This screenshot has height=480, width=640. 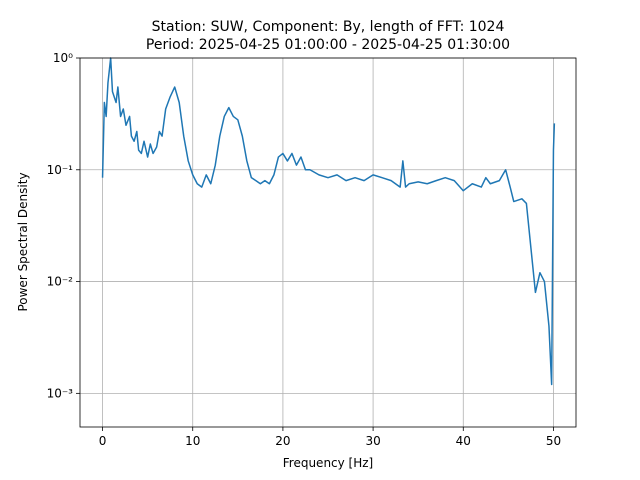 What do you see at coordinates (103, 441) in the screenshot?
I see `x-tick-label: 0` at bounding box center [103, 441].